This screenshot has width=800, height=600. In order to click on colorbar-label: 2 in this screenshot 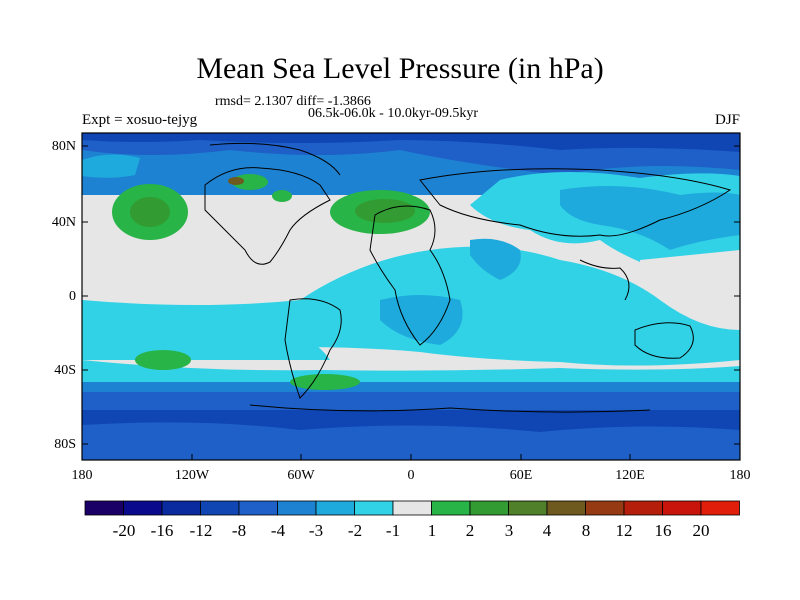, I will do `click(470, 530)`.